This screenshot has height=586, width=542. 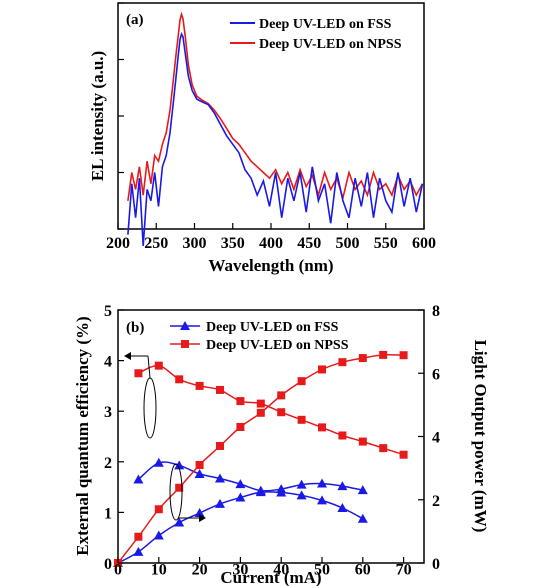 I want to click on panel-a-y-axis-label: EL intensity (a.u.), so click(x=97, y=116).